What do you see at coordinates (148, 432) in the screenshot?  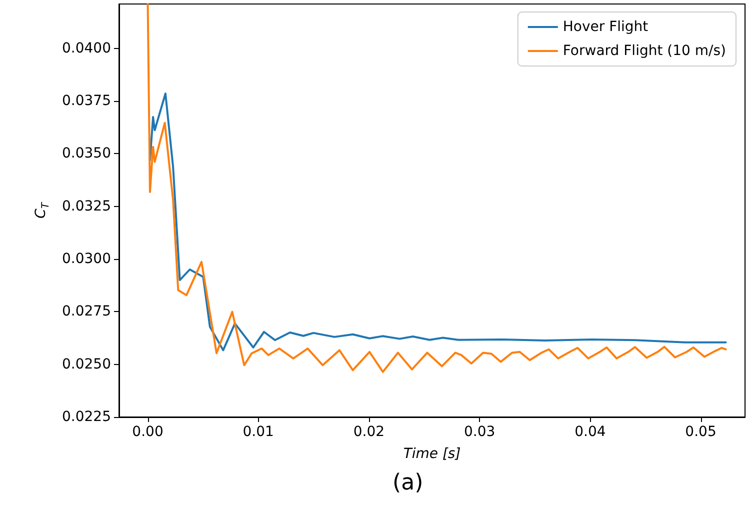 I see `x-tick-label: 0.00` at bounding box center [148, 432].